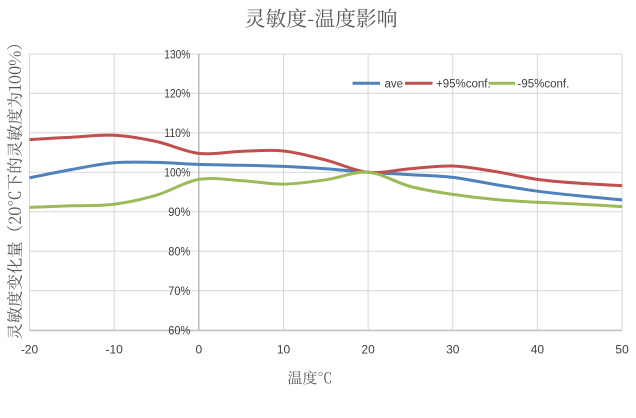 This screenshot has width=636, height=418. I want to click on svg-text: +95%conf., so click(463, 84).